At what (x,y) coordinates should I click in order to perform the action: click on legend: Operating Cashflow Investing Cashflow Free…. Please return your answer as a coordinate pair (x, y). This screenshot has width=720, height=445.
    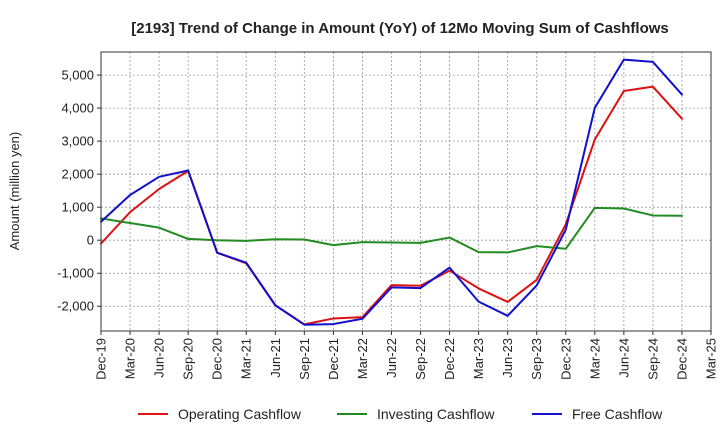
    Looking at the image, I should click on (400, 414).